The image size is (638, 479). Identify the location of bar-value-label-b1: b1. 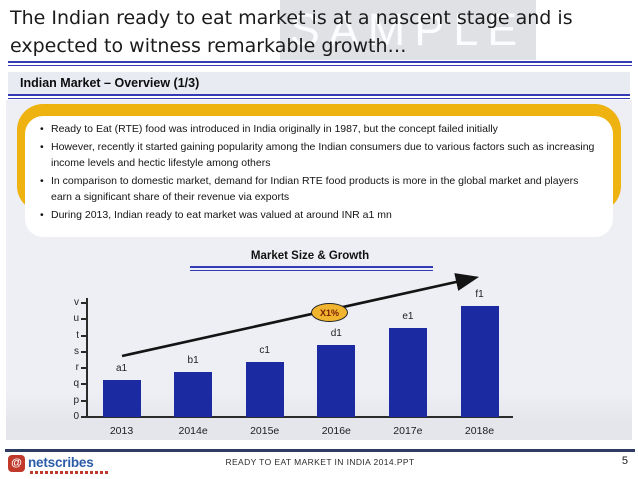
(193, 361).